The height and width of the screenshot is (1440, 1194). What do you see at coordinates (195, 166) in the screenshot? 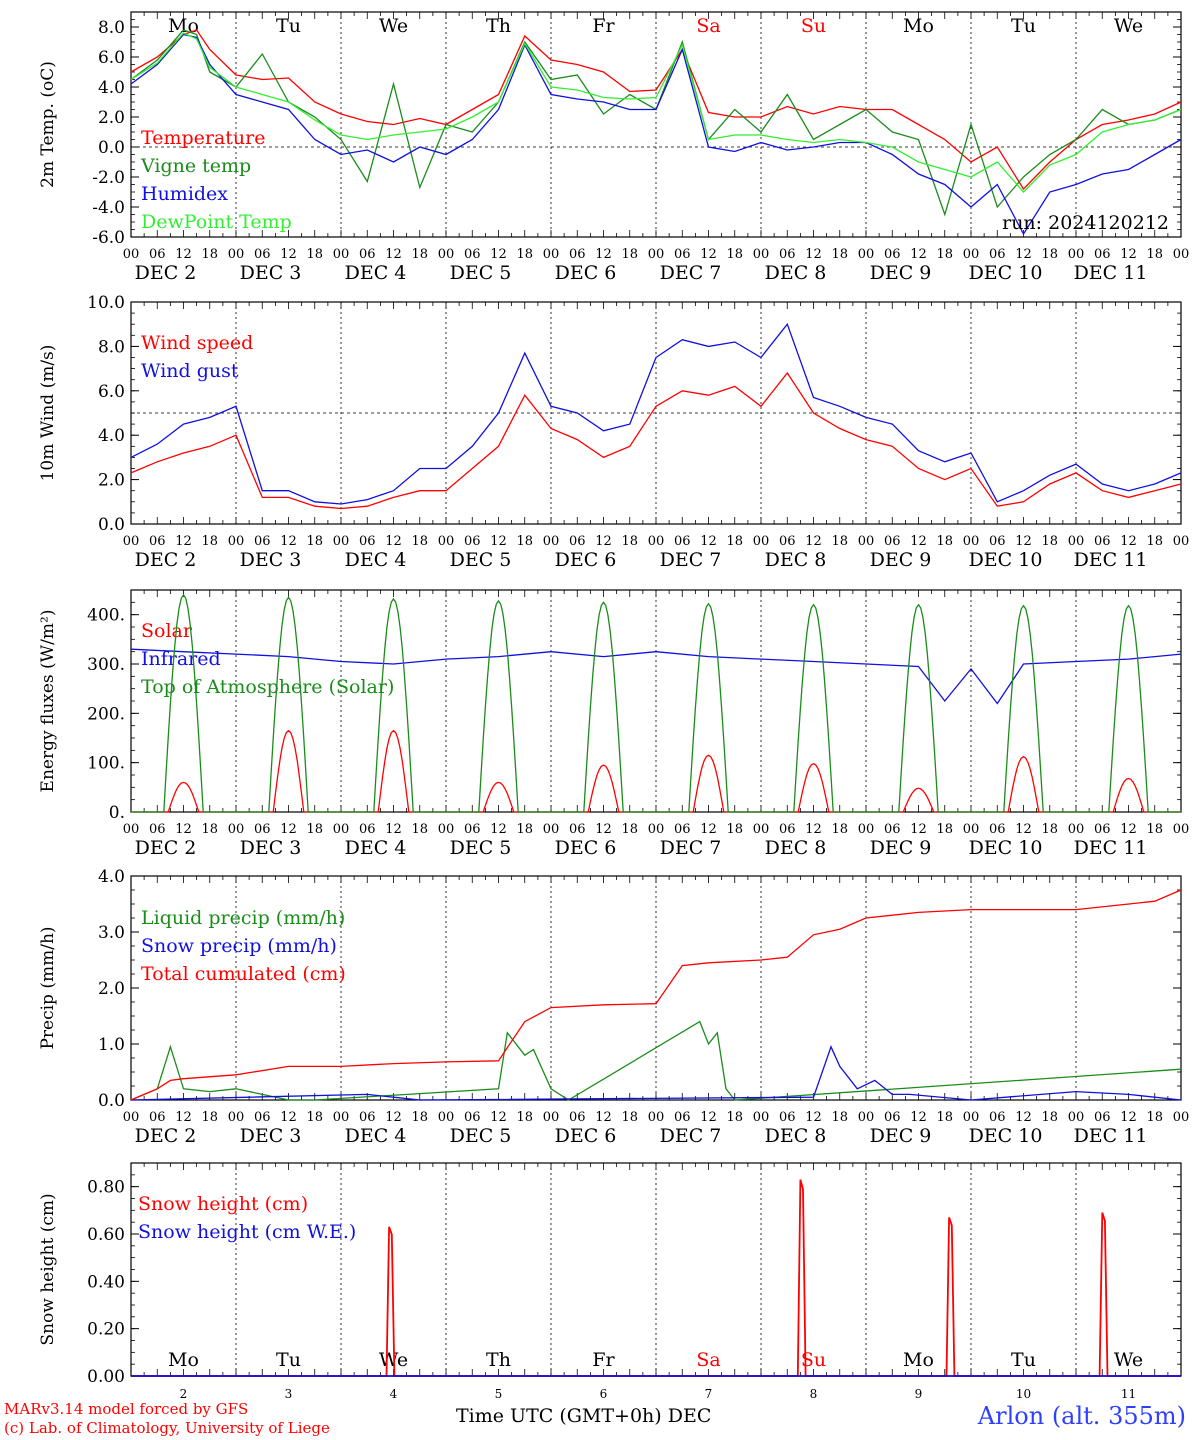
I see `legend-entry: Vigne temp` at bounding box center [195, 166].